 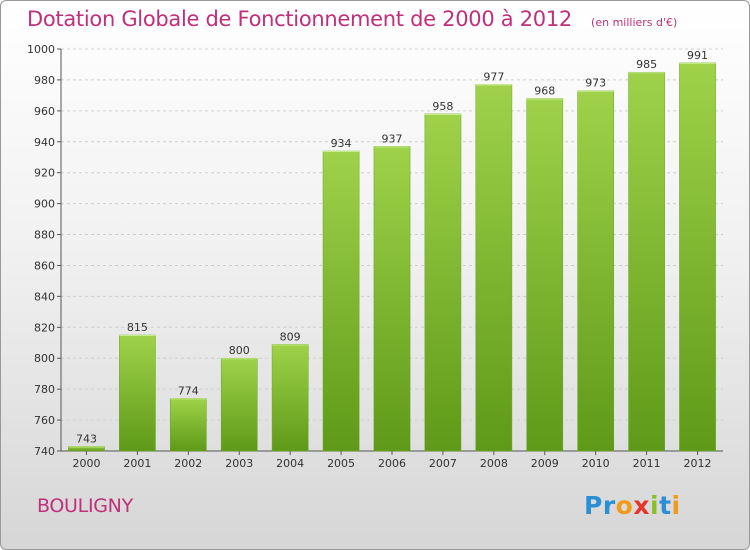 What do you see at coordinates (44, 327) in the screenshot?
I see `y-tick-label: 820` at bounding box center [44, 327].